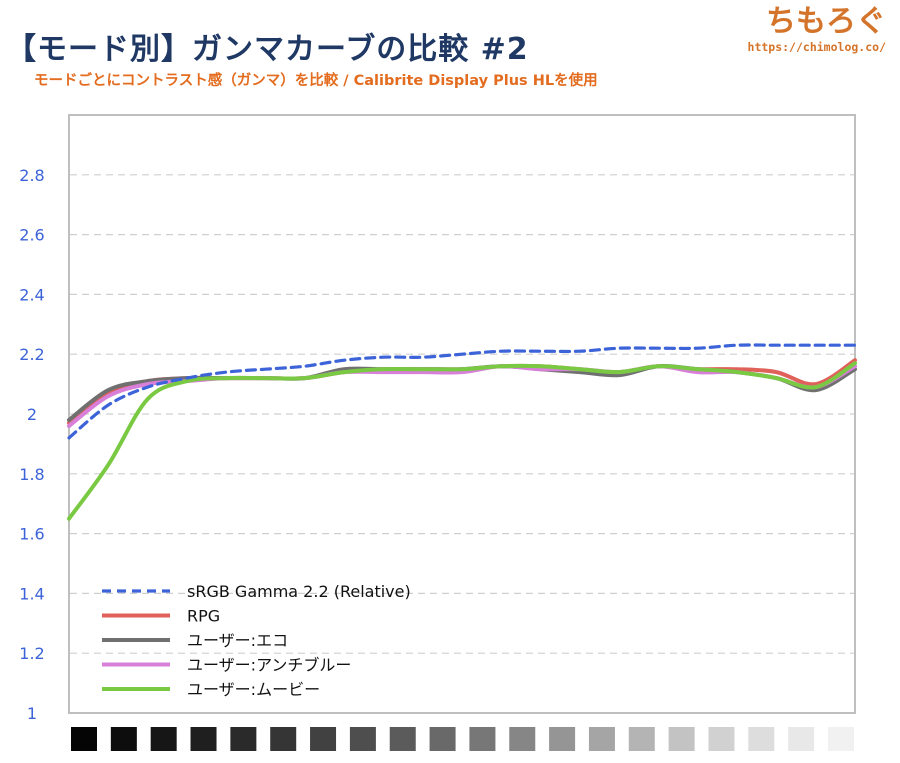 This screenshot has height=763, width=900. I want to click on site-logo: ちもろぐ https://chimolog.co/, so click(817, 29).